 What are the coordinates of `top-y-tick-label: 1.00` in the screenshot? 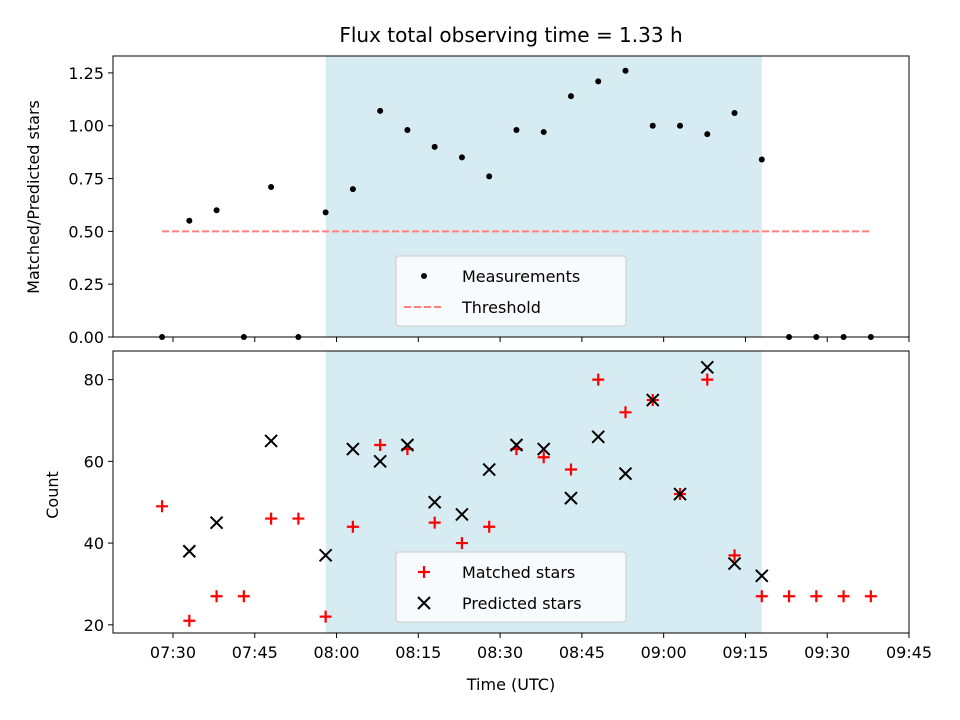 It's located at (86, 126).